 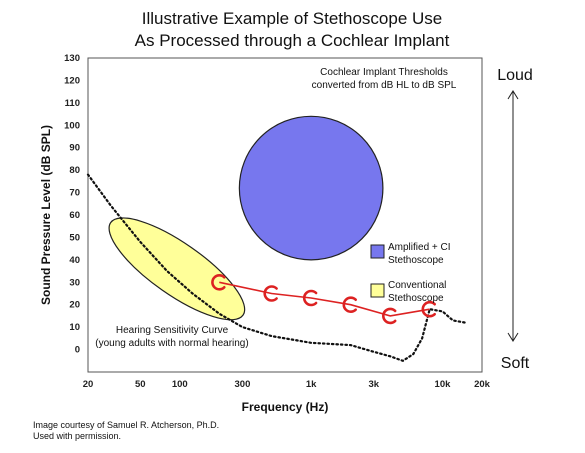 I want to click on legend-conventional-line-2: Stethoscope, so click(x=416, y=298).